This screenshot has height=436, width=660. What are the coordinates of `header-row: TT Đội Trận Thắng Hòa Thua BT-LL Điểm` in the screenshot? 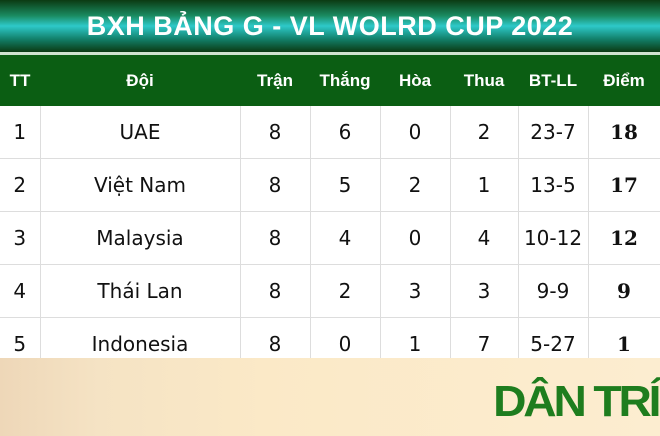 It's located at (330, 80).